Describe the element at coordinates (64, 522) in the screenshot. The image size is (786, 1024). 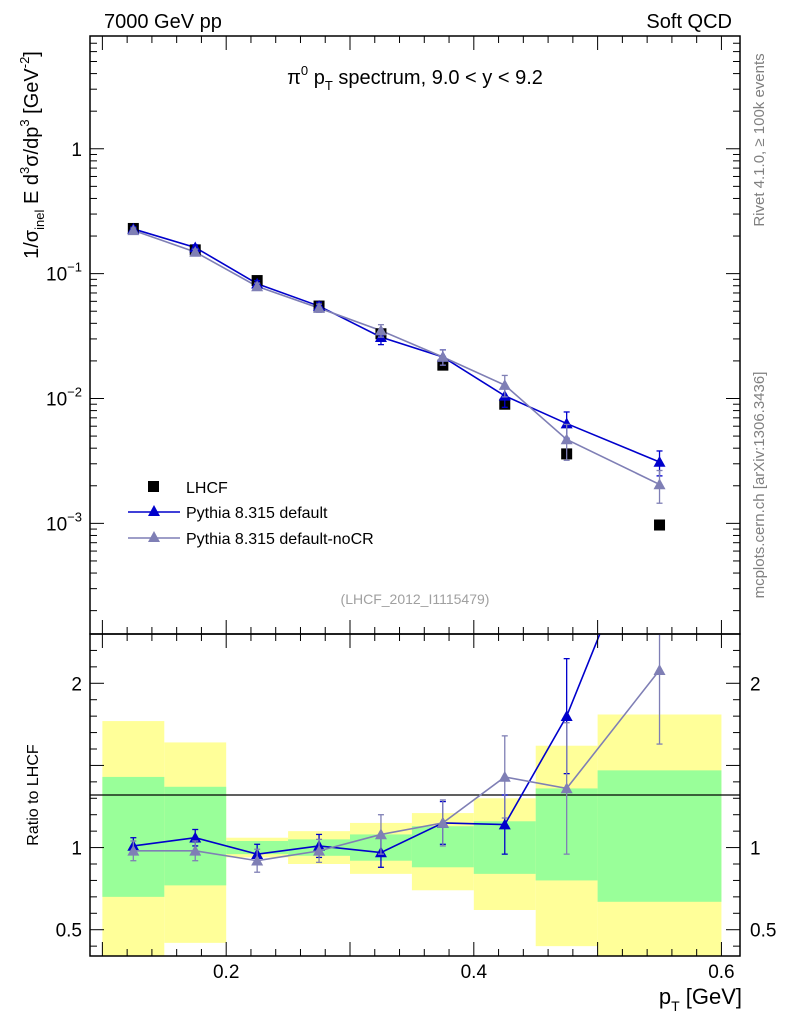
I see `main-y-tick-label: 10⁻³` at that location.